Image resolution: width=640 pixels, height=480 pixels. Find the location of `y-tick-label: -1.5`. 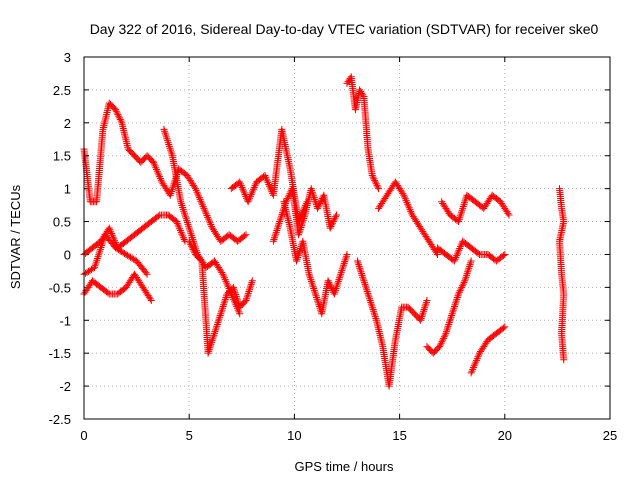

y-tick-label: -1.5 is located at coordinates (60, 353).